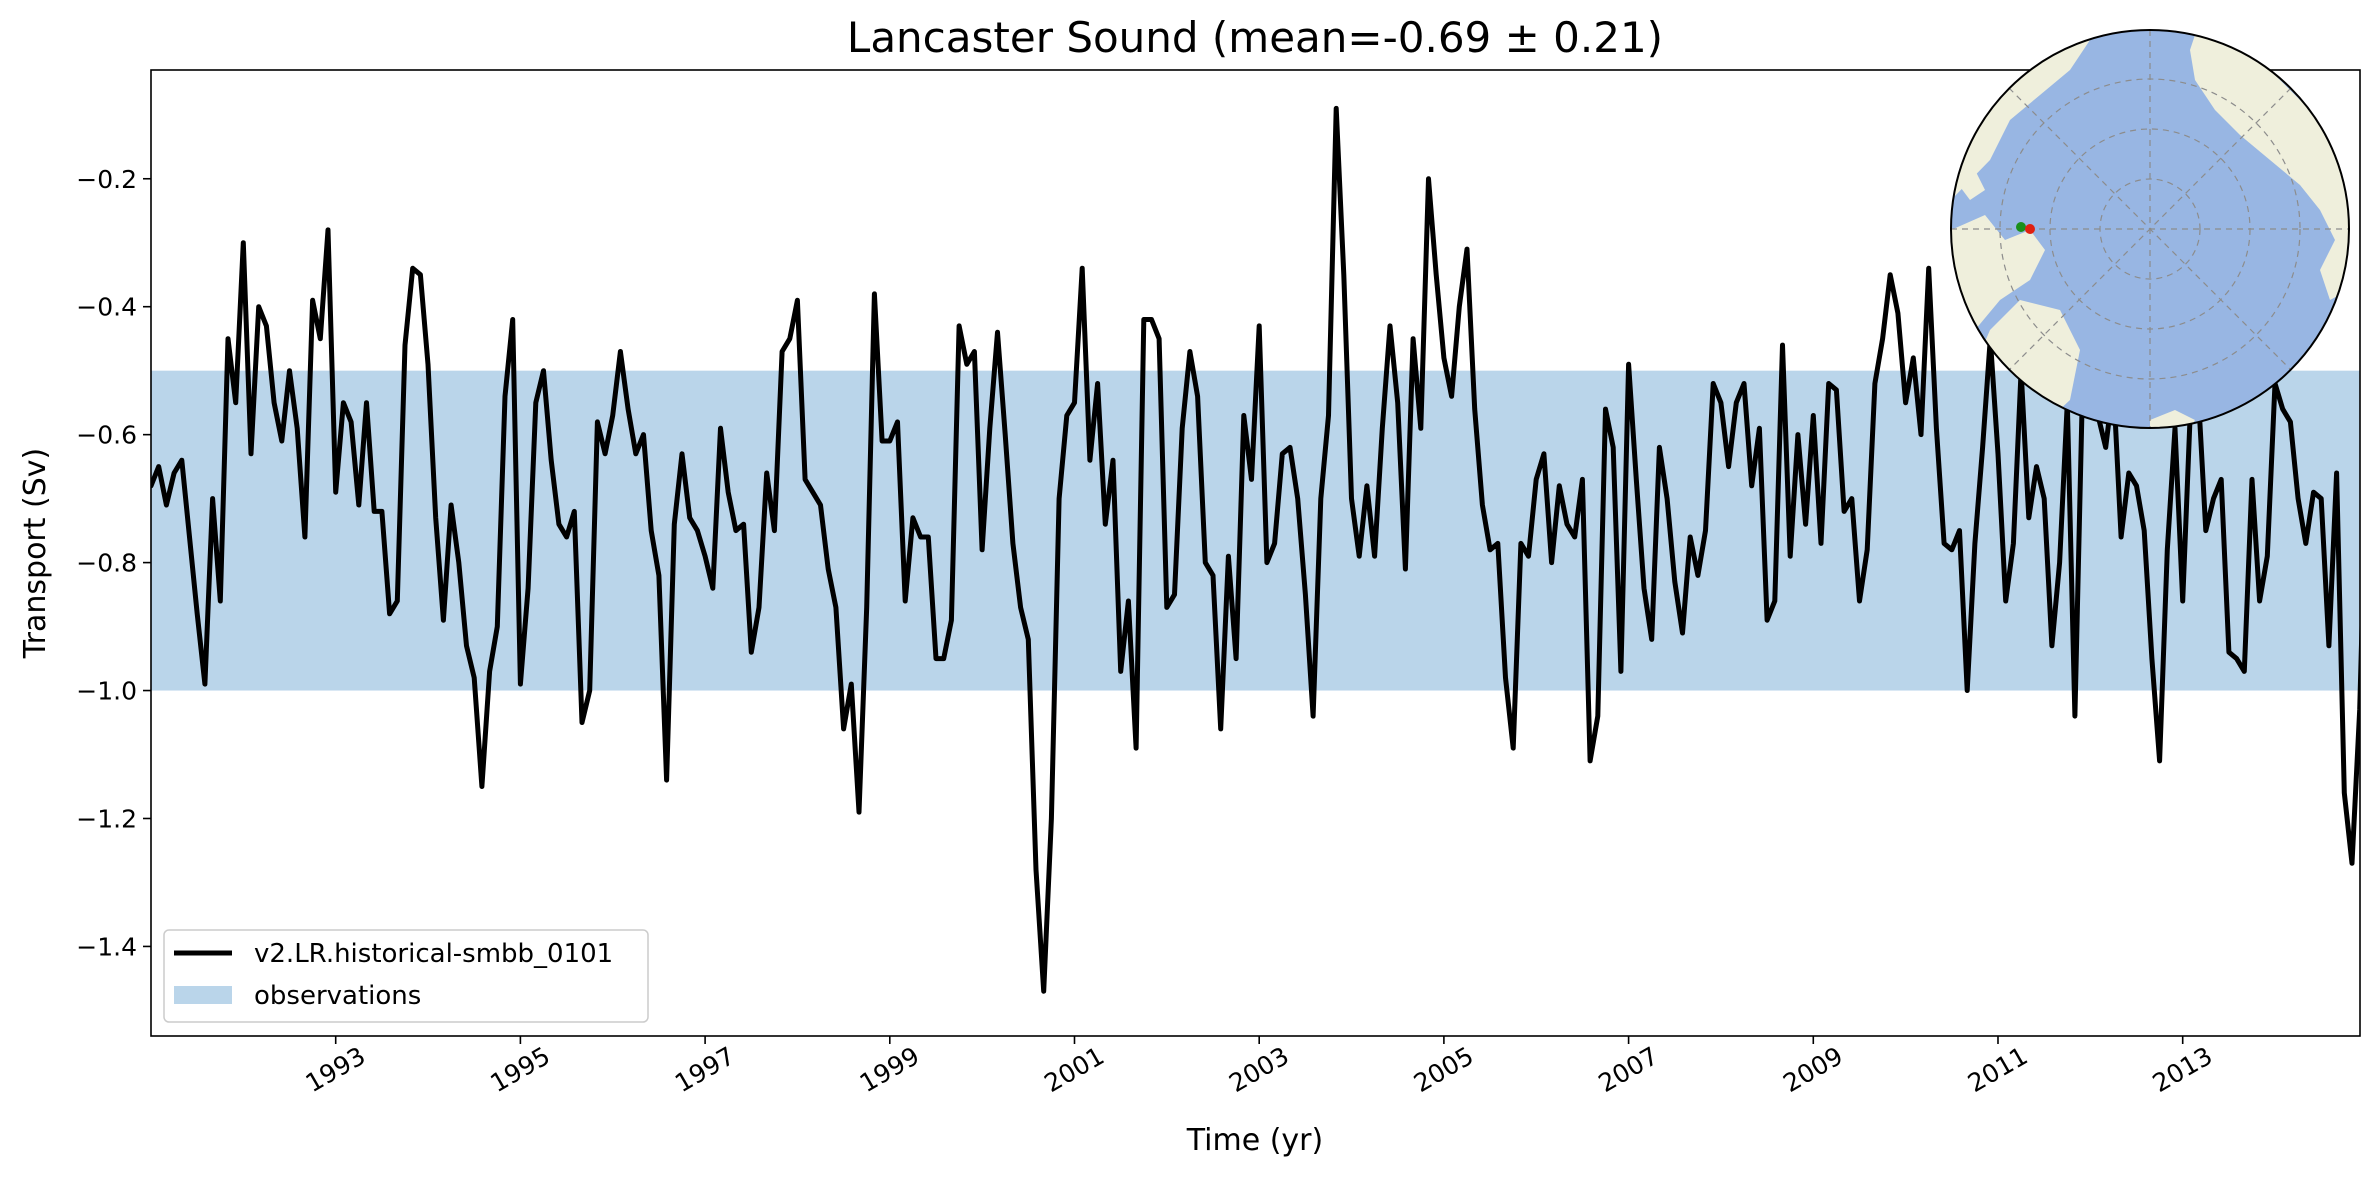 This screenshot has width=2380, height=1180. Describe the element at coordinates (2172, 419) in the screenshot. I see `land-iceland` at that location.